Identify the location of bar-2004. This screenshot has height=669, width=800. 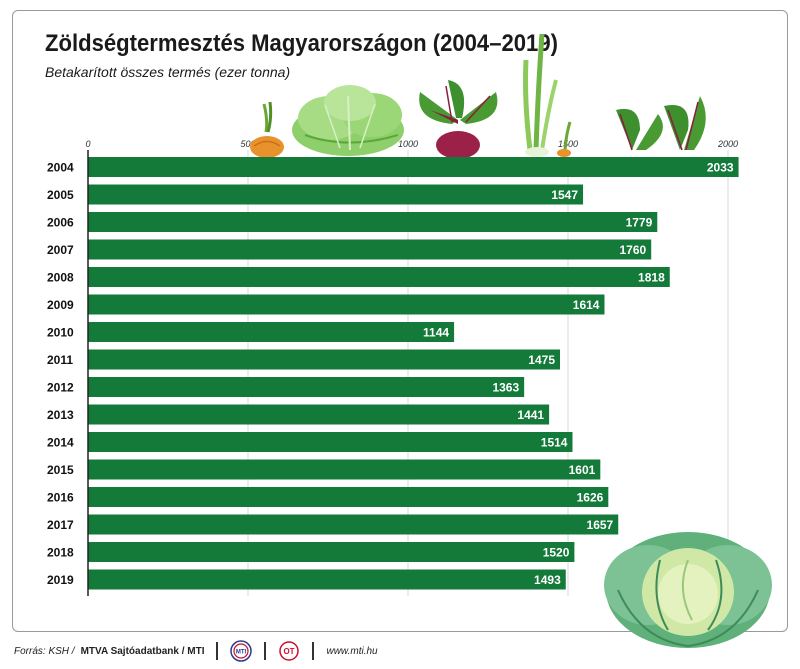
(413, 167).